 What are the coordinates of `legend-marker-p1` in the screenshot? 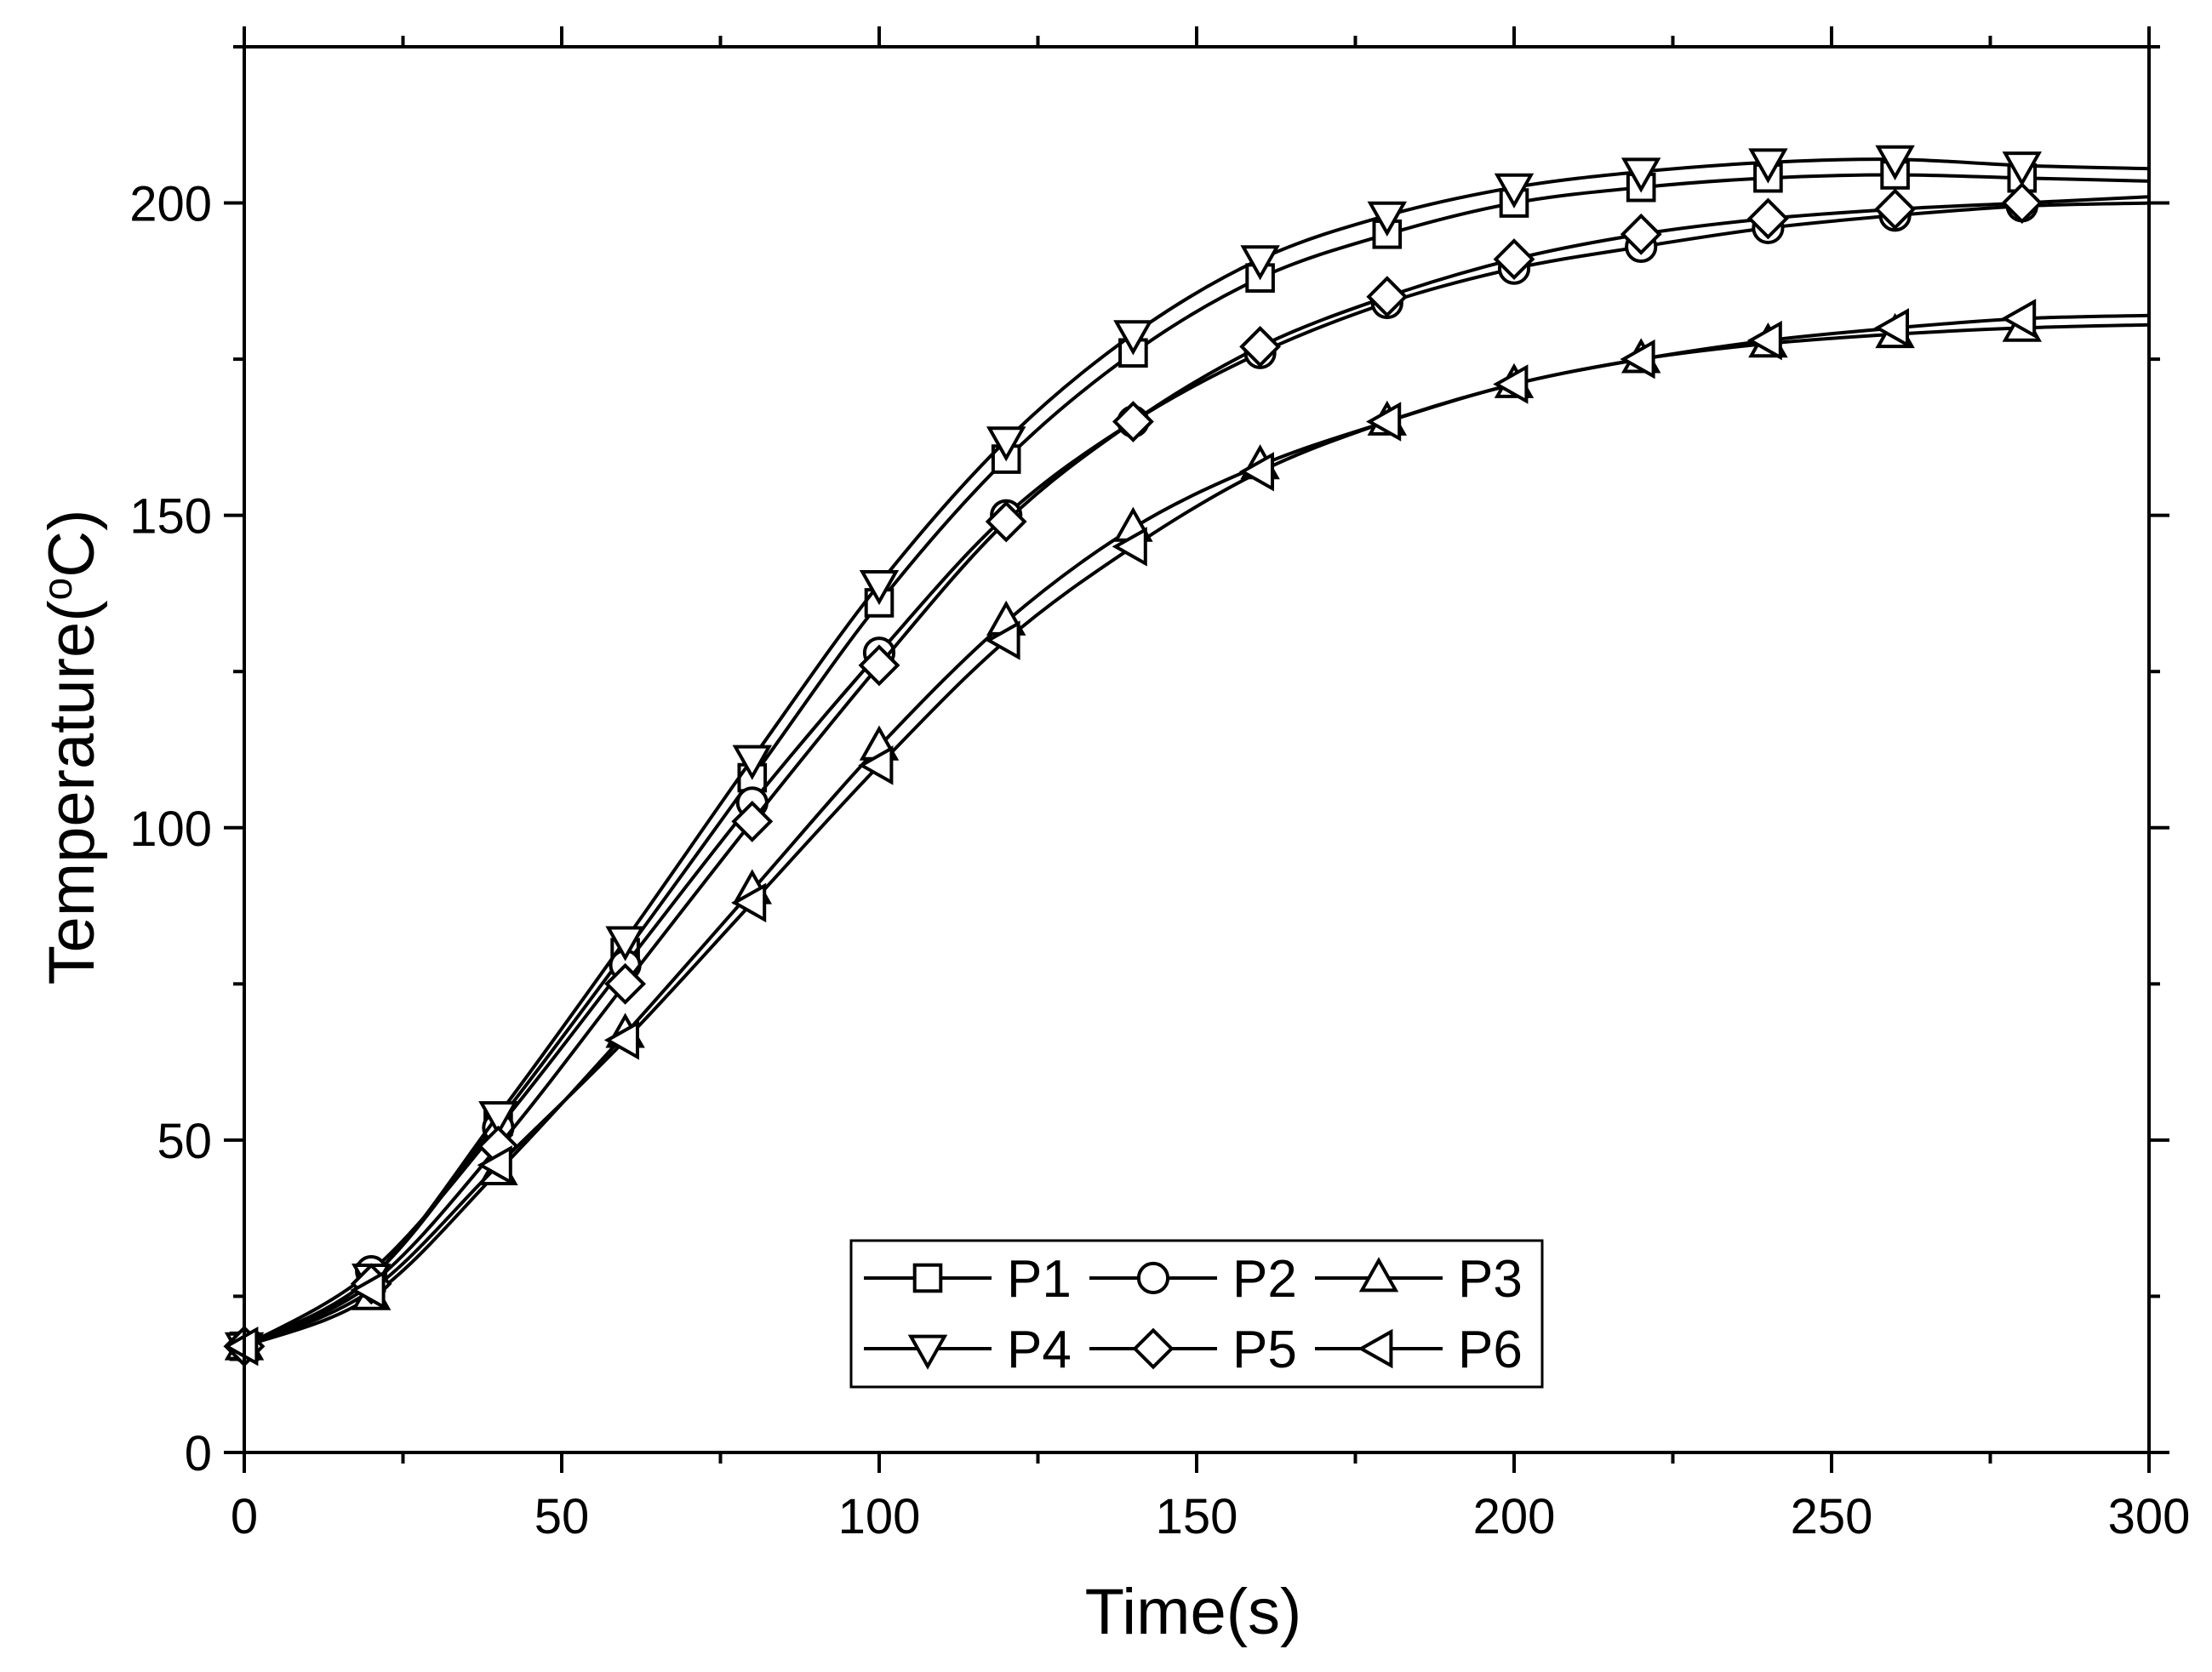 It's located at (927, 1278).